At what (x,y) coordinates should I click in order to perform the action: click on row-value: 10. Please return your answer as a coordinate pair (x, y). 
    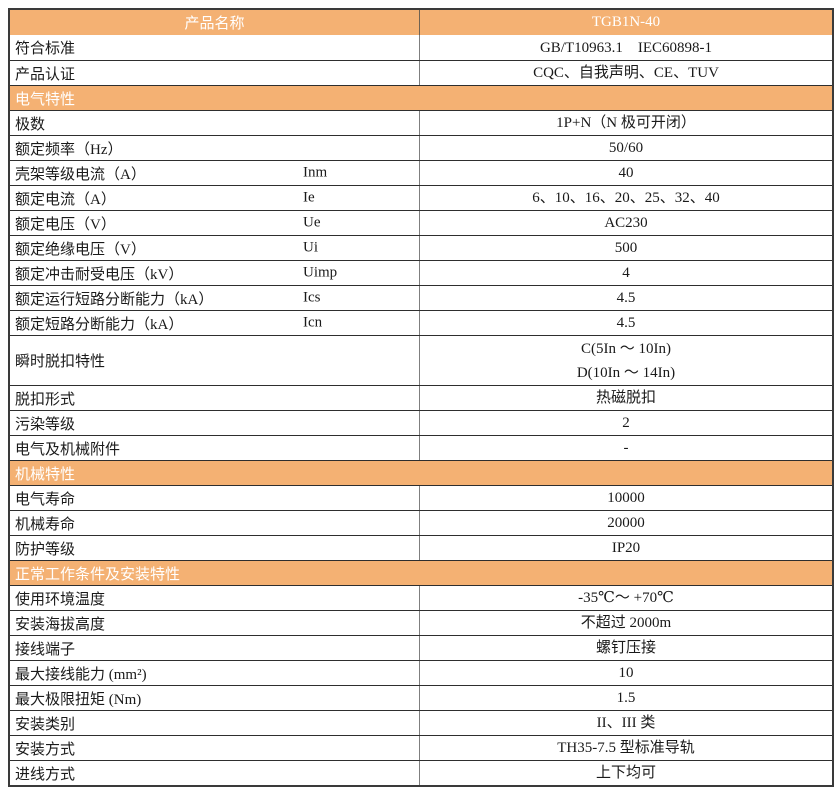
    Looking at the image, I should click on (626, 673).